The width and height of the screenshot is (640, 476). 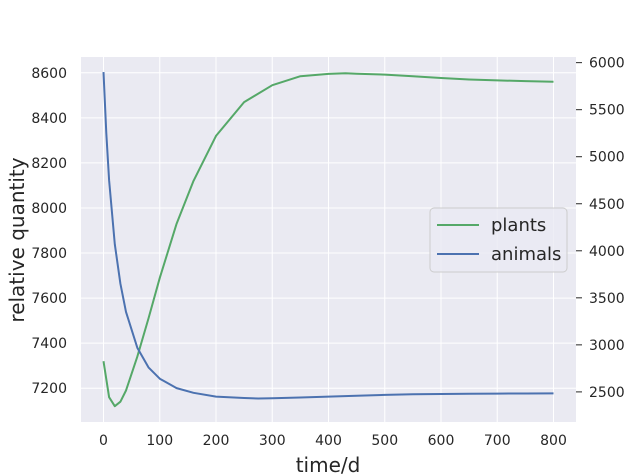 What do you see at coordinates (607, 205) in the screenshot?
I see `right-y-tick-label: 4500` at bounding box center [607, 205].